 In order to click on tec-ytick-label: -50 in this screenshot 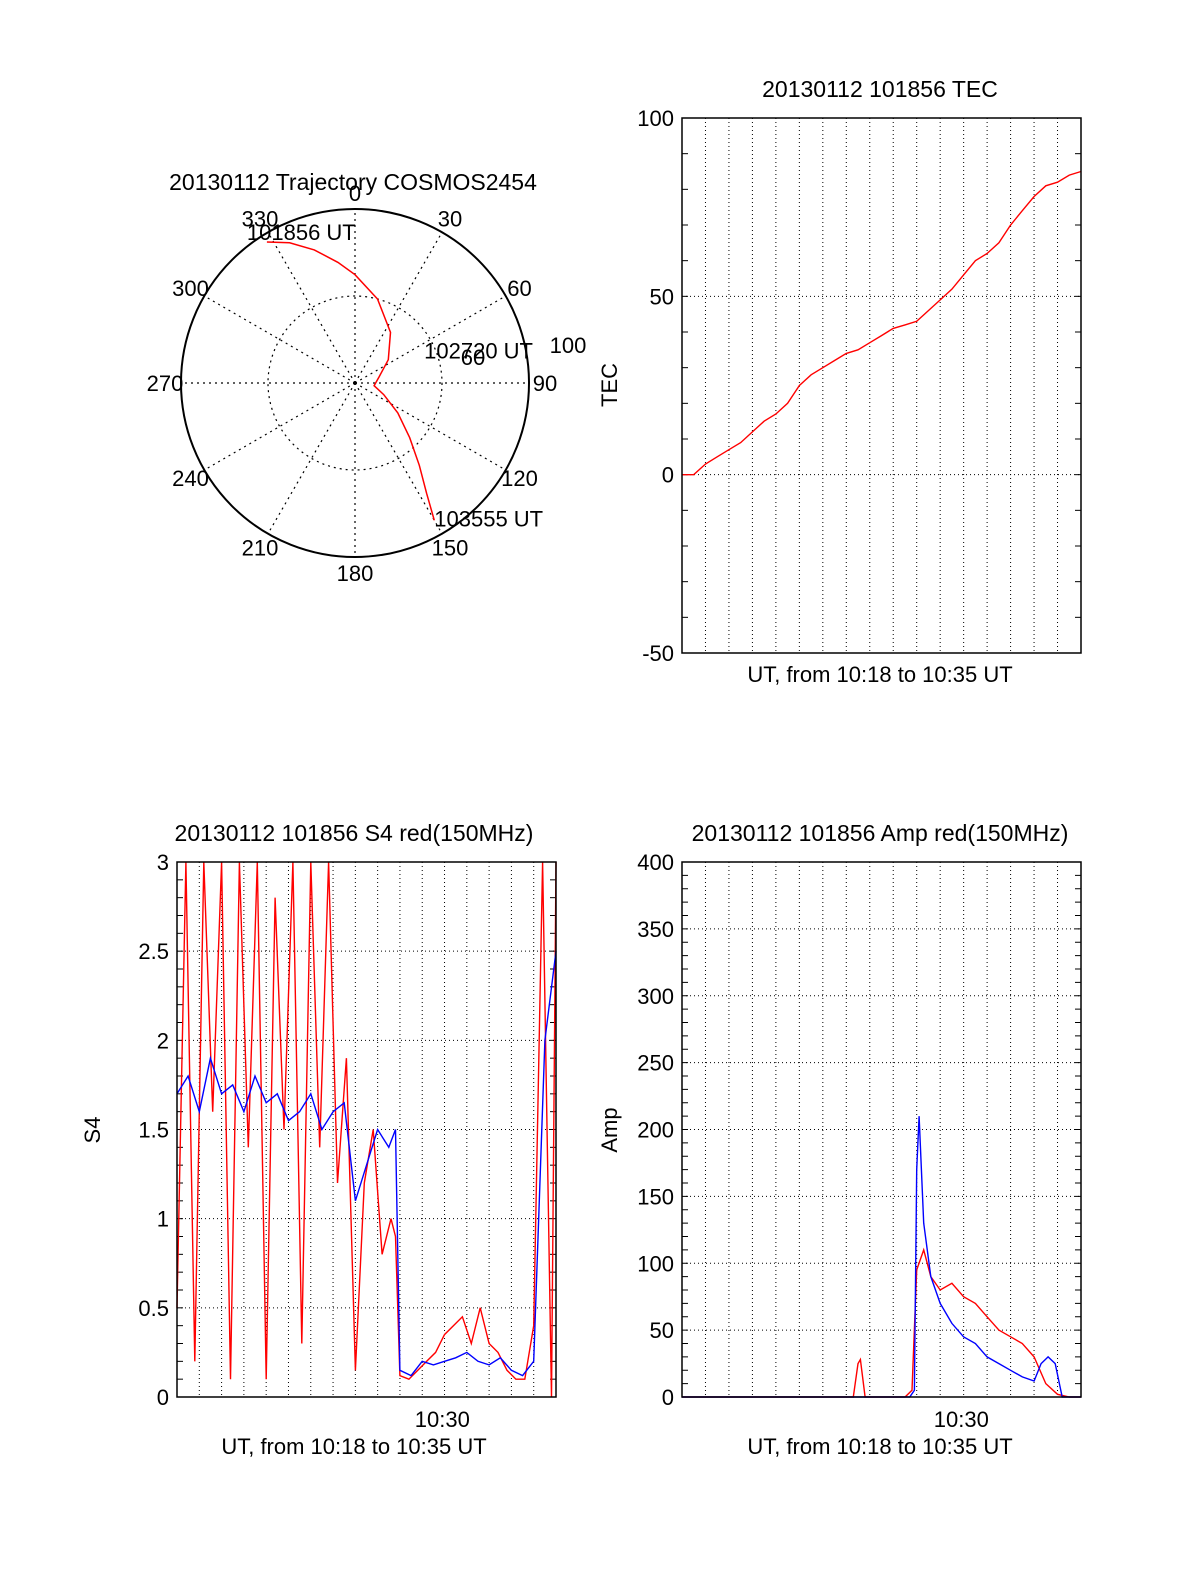, I will do `click(658, 653)`.